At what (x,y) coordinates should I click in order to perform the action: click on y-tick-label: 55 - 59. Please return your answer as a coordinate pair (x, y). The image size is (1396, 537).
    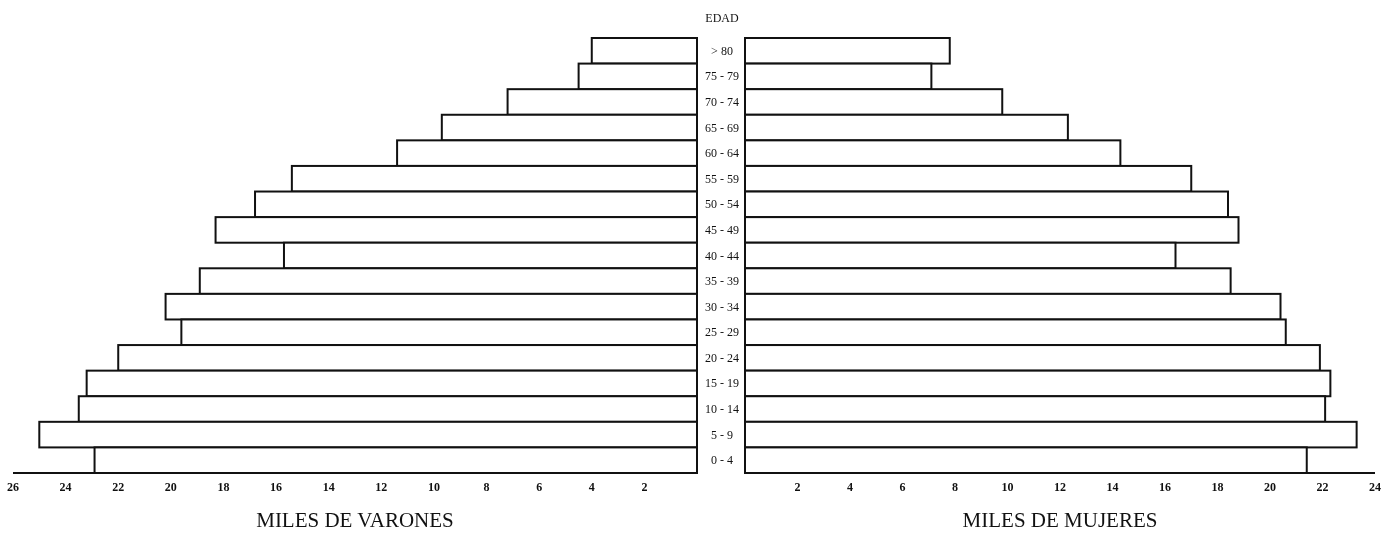
    Looking at the image, I should click on (722, 178).